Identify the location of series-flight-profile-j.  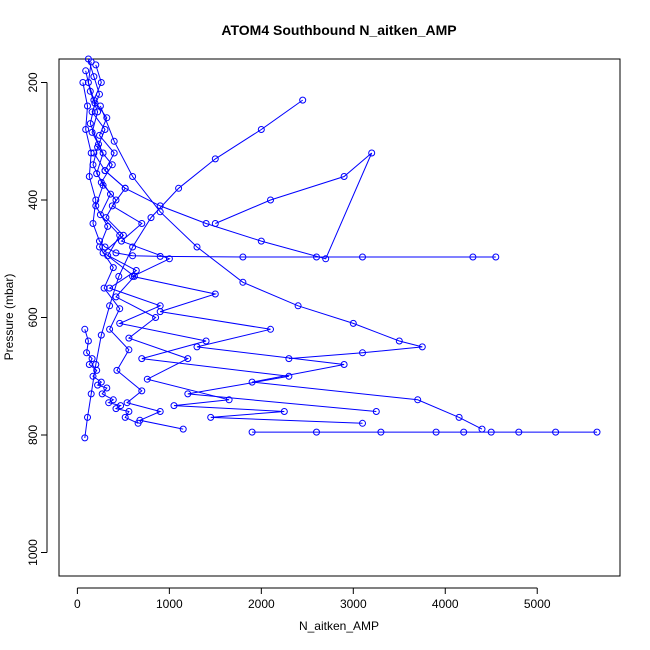
(233, 206).